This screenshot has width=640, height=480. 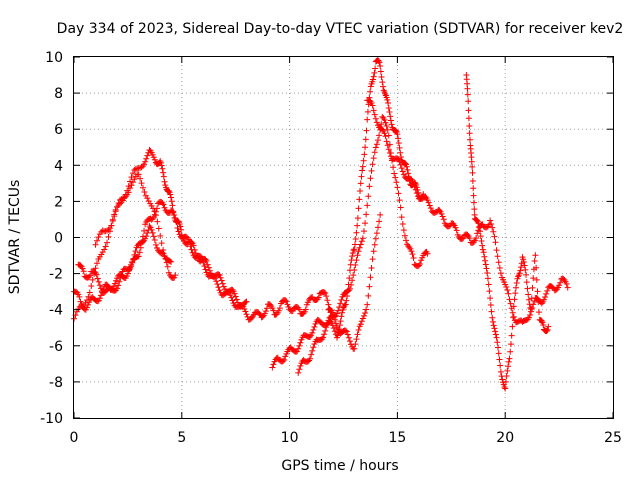 I want to click on y-tick-label: 8, so click(x=58, y=94).